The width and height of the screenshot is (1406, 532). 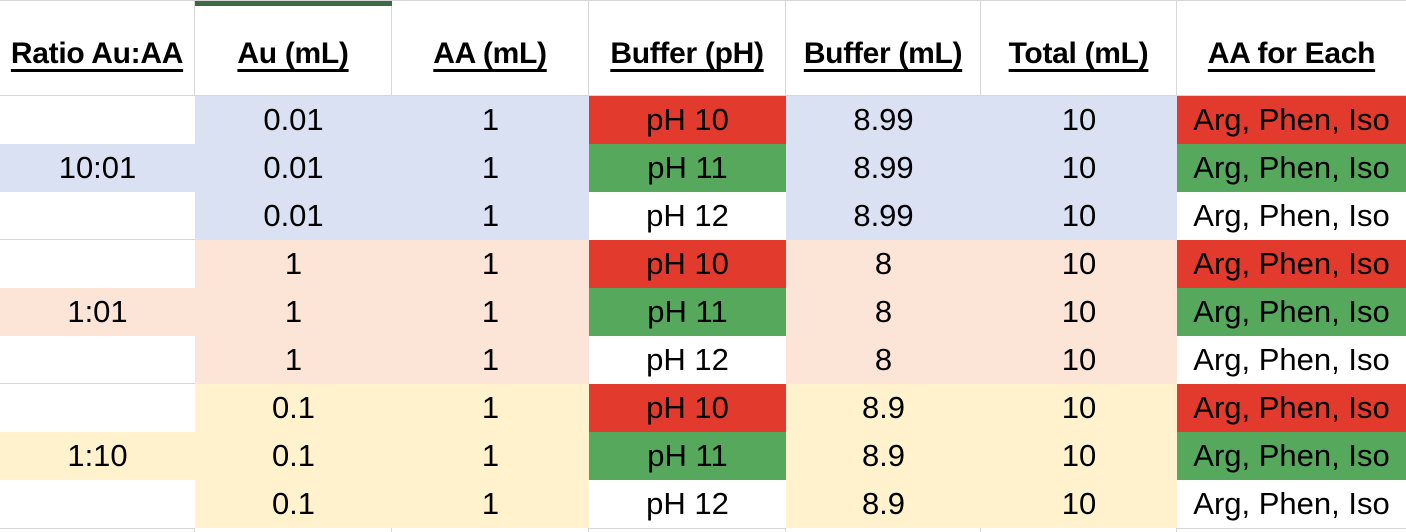 I want to click on cell-aa-for-each-partial, so click(x=1291, y=530).